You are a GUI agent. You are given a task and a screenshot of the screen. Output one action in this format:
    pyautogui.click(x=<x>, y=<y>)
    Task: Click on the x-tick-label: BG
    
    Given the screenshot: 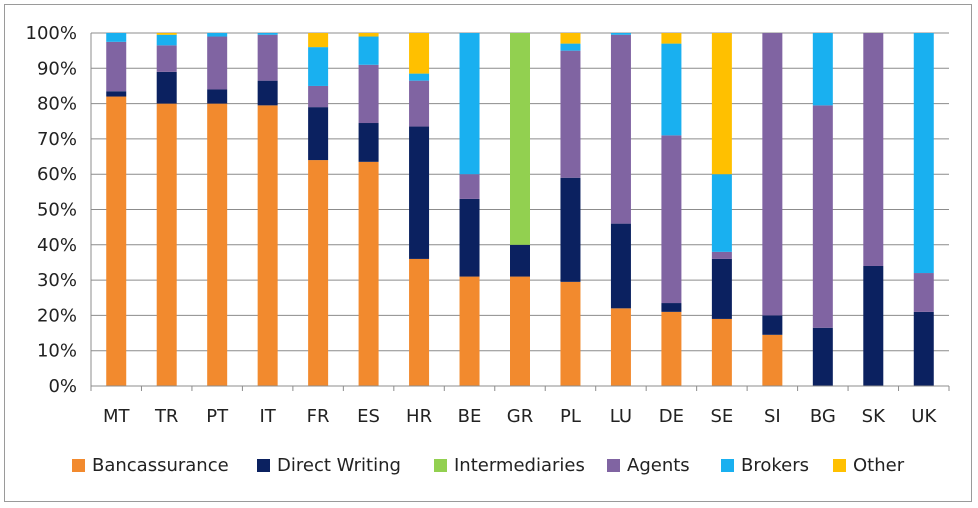 What is the action you would take?
    pyautogui.click(x=823, y=416)
    